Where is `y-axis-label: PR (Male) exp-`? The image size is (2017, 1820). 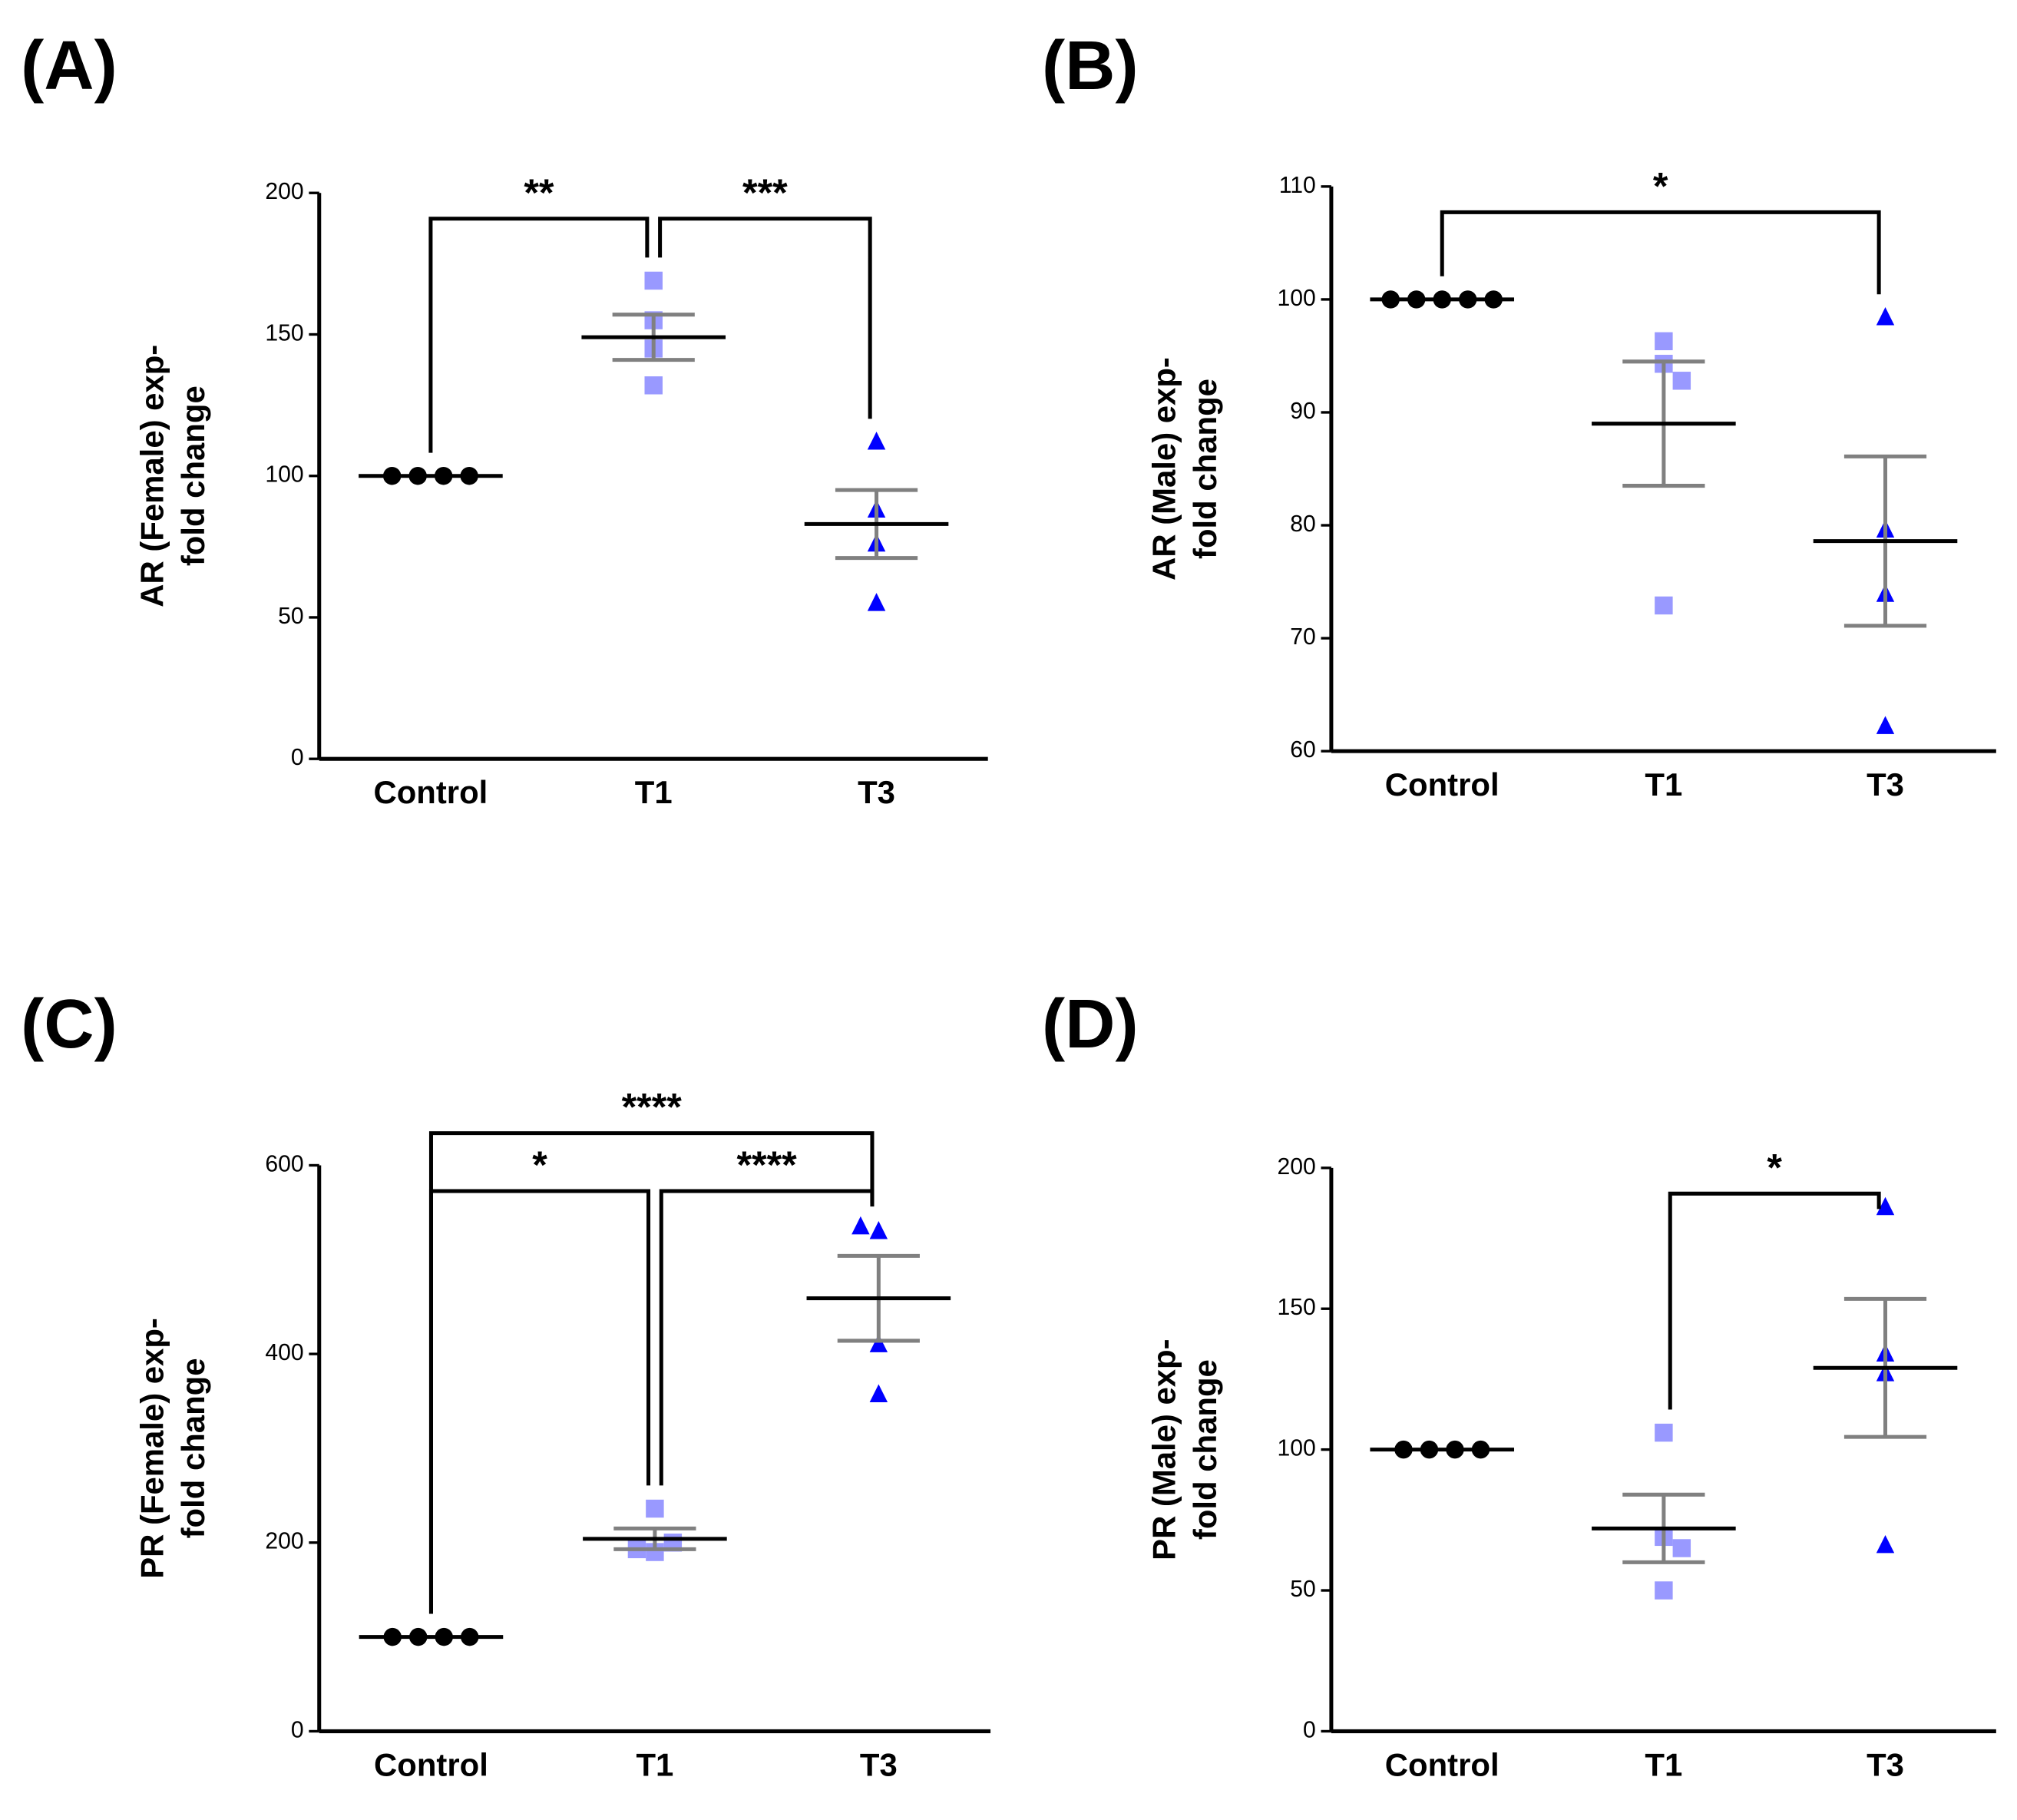
y-axis-label: PR (Male) exp- is located at coordinates (1164, 1449).